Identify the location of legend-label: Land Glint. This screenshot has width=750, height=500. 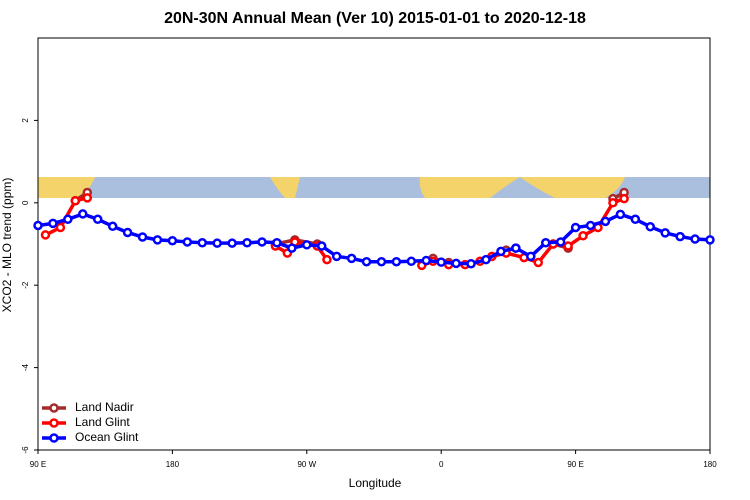
(102, 422).